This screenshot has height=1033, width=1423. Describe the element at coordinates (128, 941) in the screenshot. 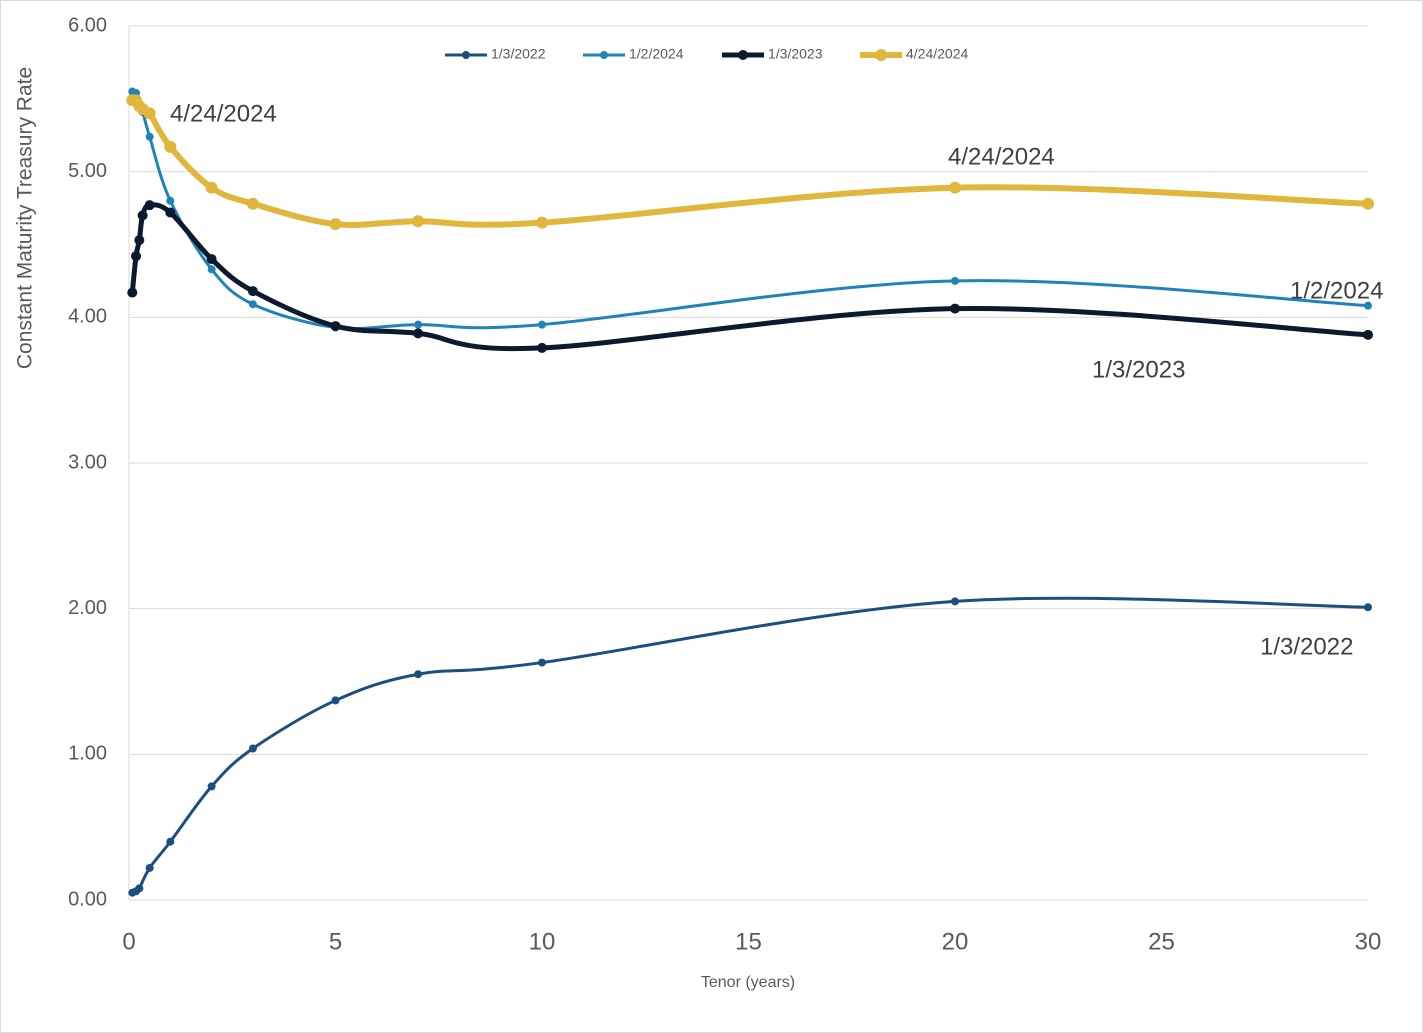

I see `x-tick-label: 0` at that location.